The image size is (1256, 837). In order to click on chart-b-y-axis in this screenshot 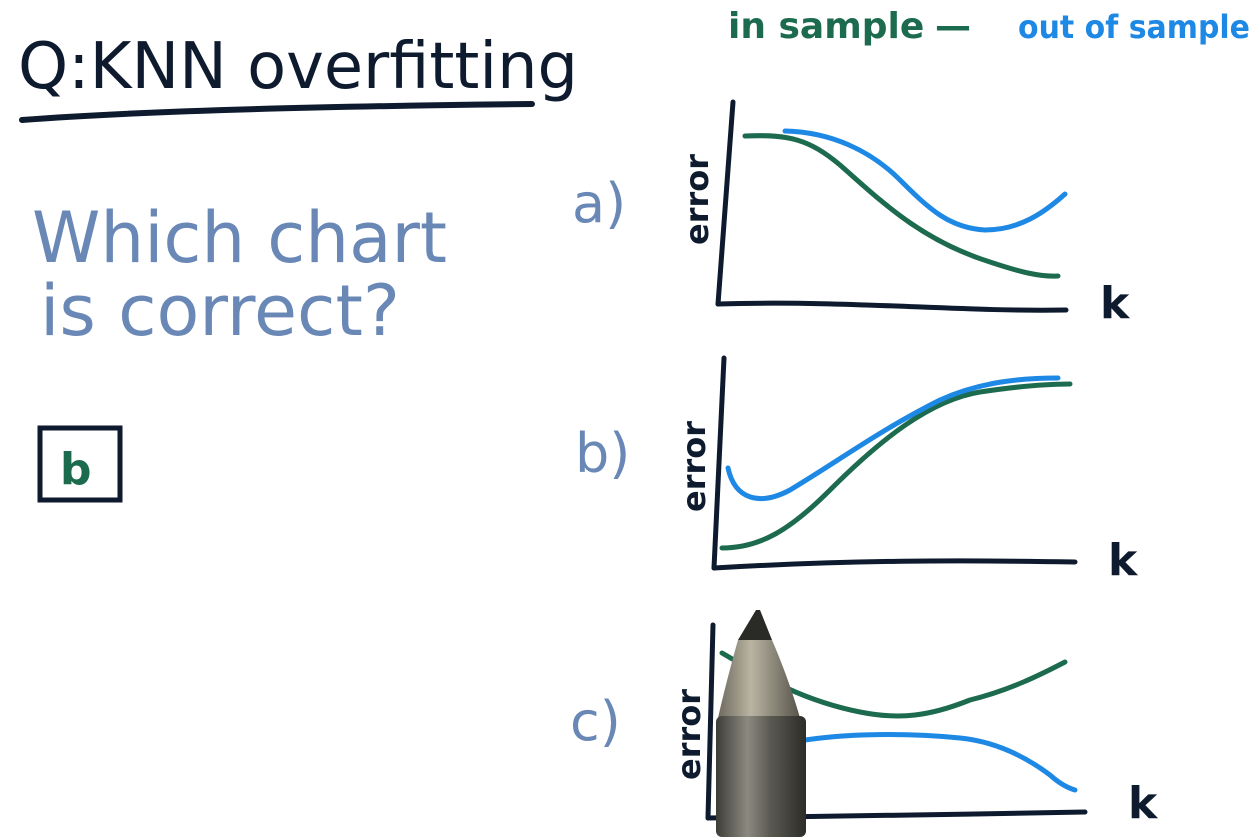, I will do `click(719, 463)`.